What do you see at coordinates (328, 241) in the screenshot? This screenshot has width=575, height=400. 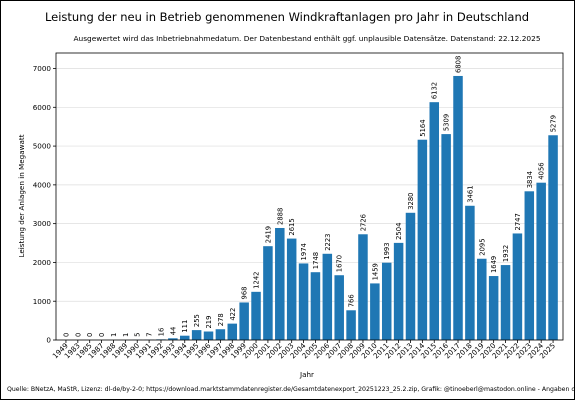 I see `bar-value-label: 2223` at bounding box center [328, 241].